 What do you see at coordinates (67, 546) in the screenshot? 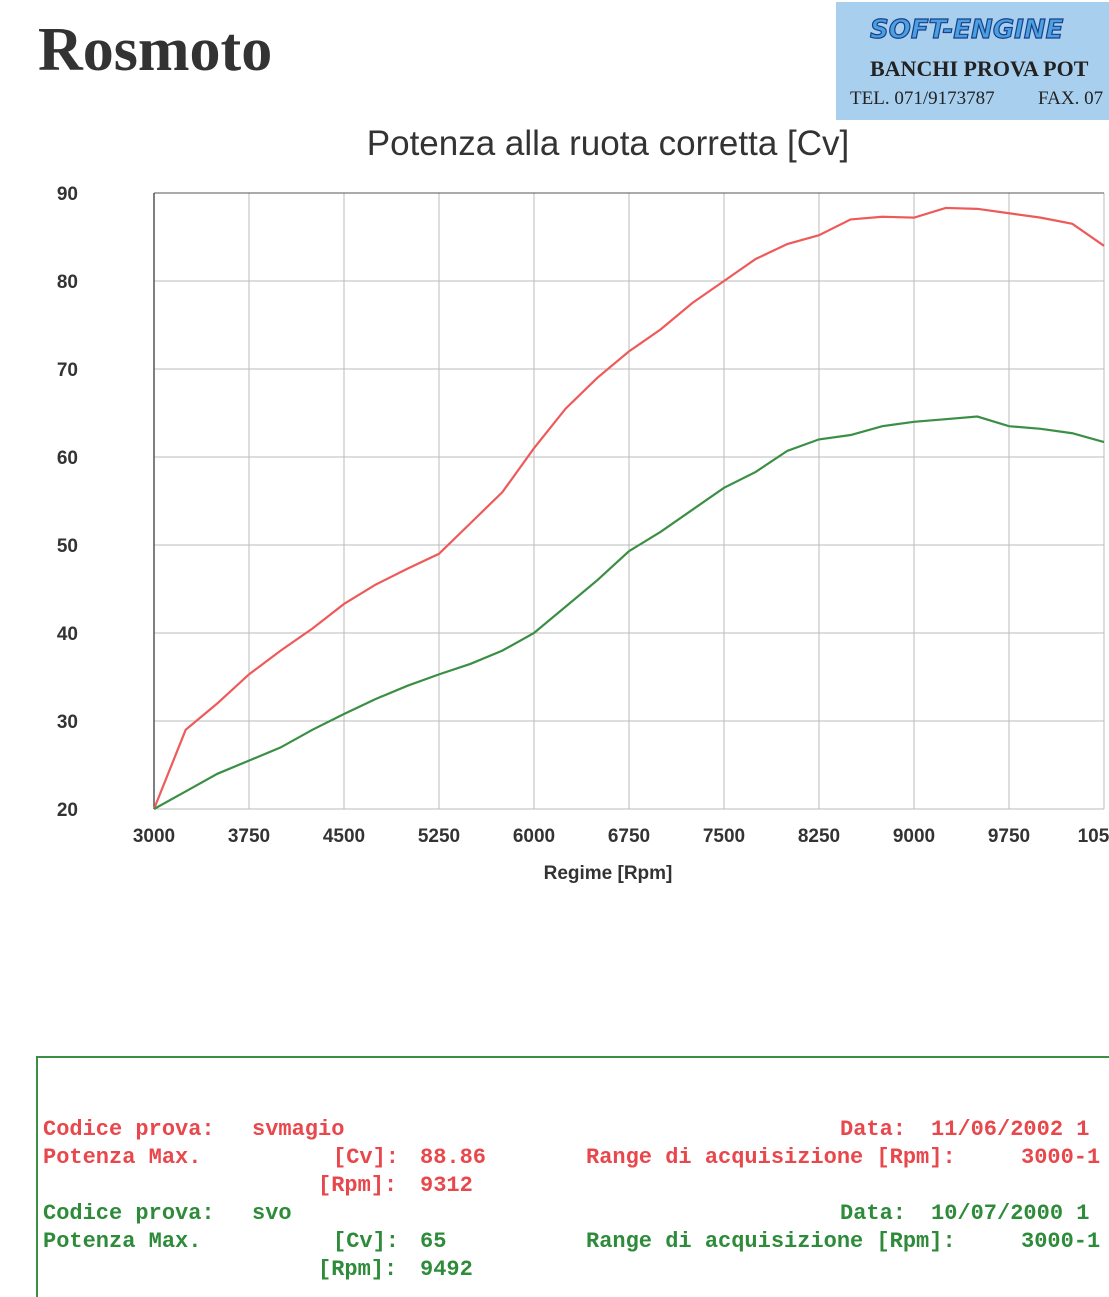
I see `y-tick-label: 50` at bounding box center [67, 546].